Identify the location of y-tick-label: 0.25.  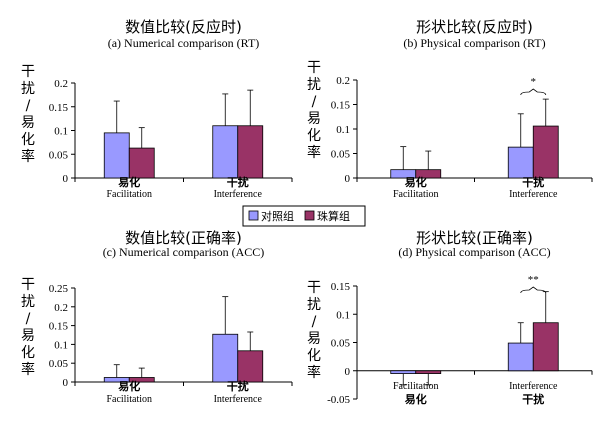
(59, 289).